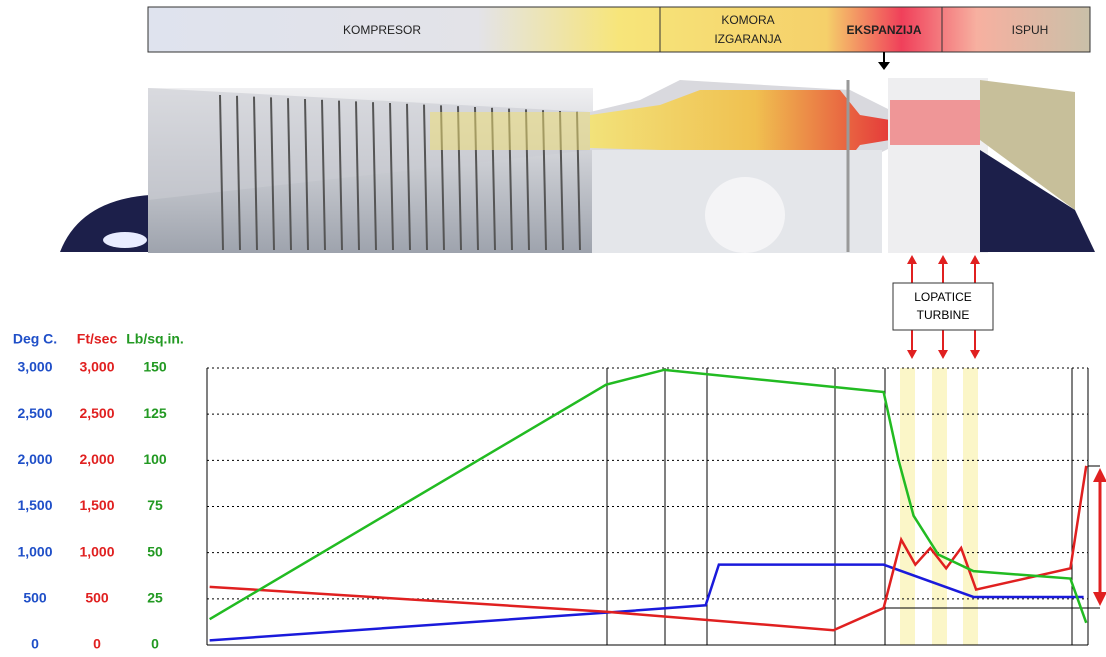 This screenshot has width=1106, height=657. What do you see at coordinates (155, 459) in the screenshot?
I see `y-tick-label: 100` at bounding box center [155, 459].